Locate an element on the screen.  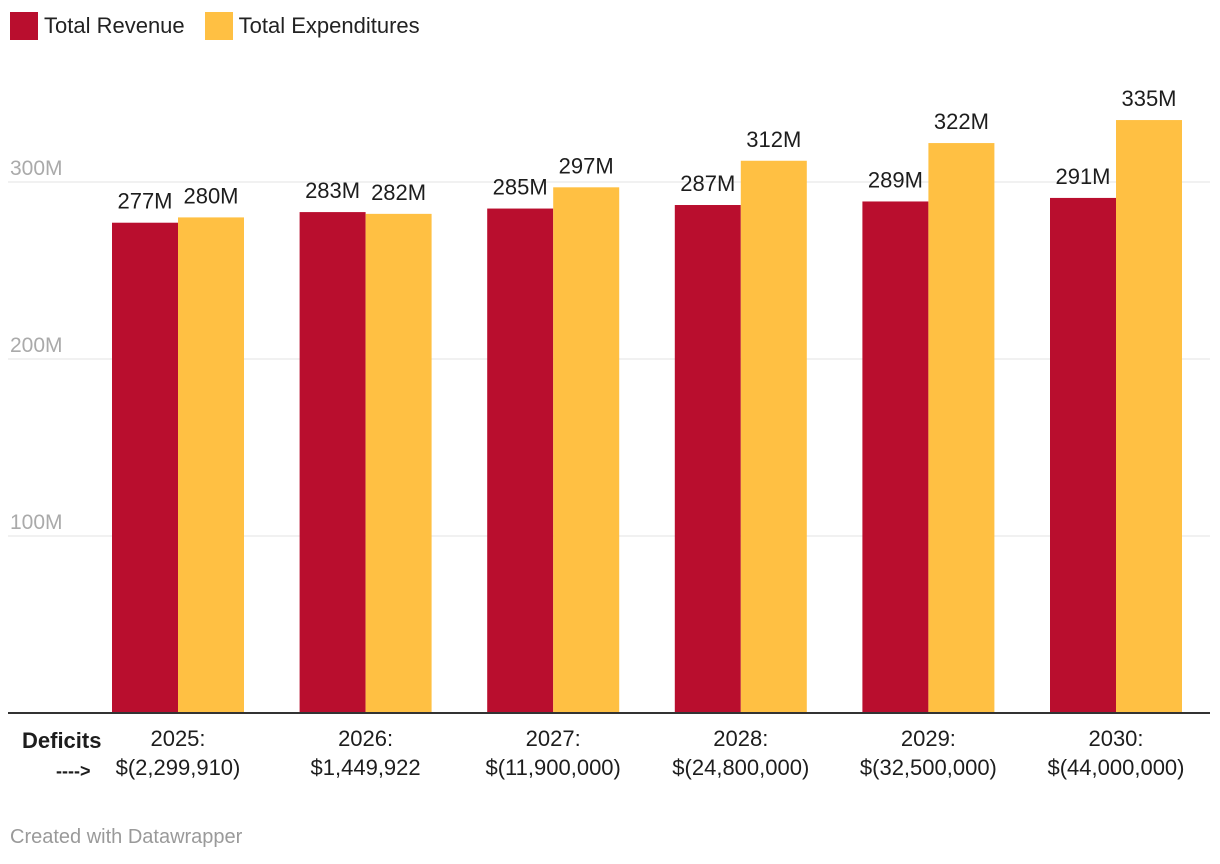
x-tick-label-2027-deficit: $(11,900,000) is located at coordinates (553, 767).